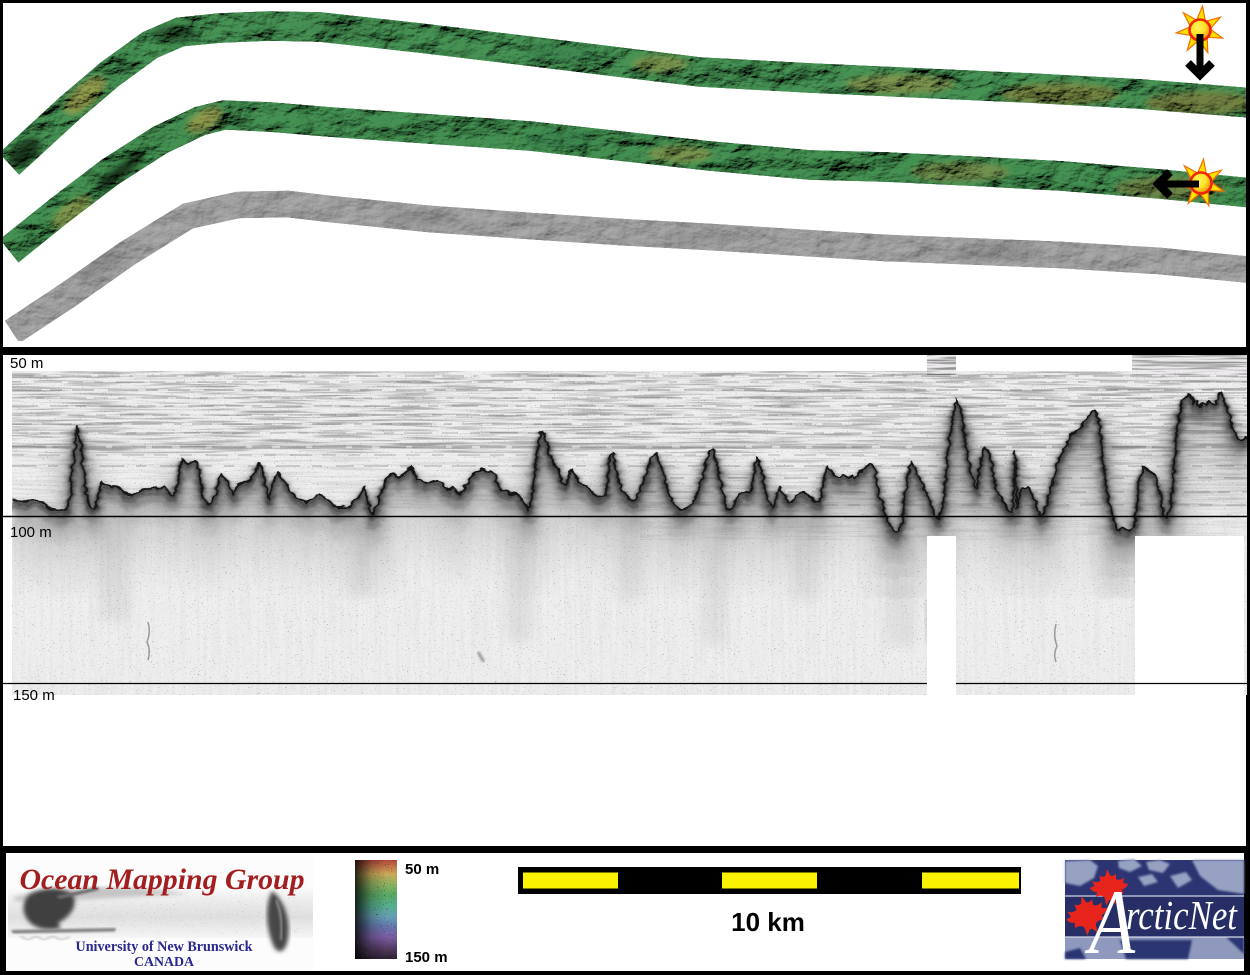 The image size is (1250, 975). I want to click on svg-text: CANADA, so click(164, 962).